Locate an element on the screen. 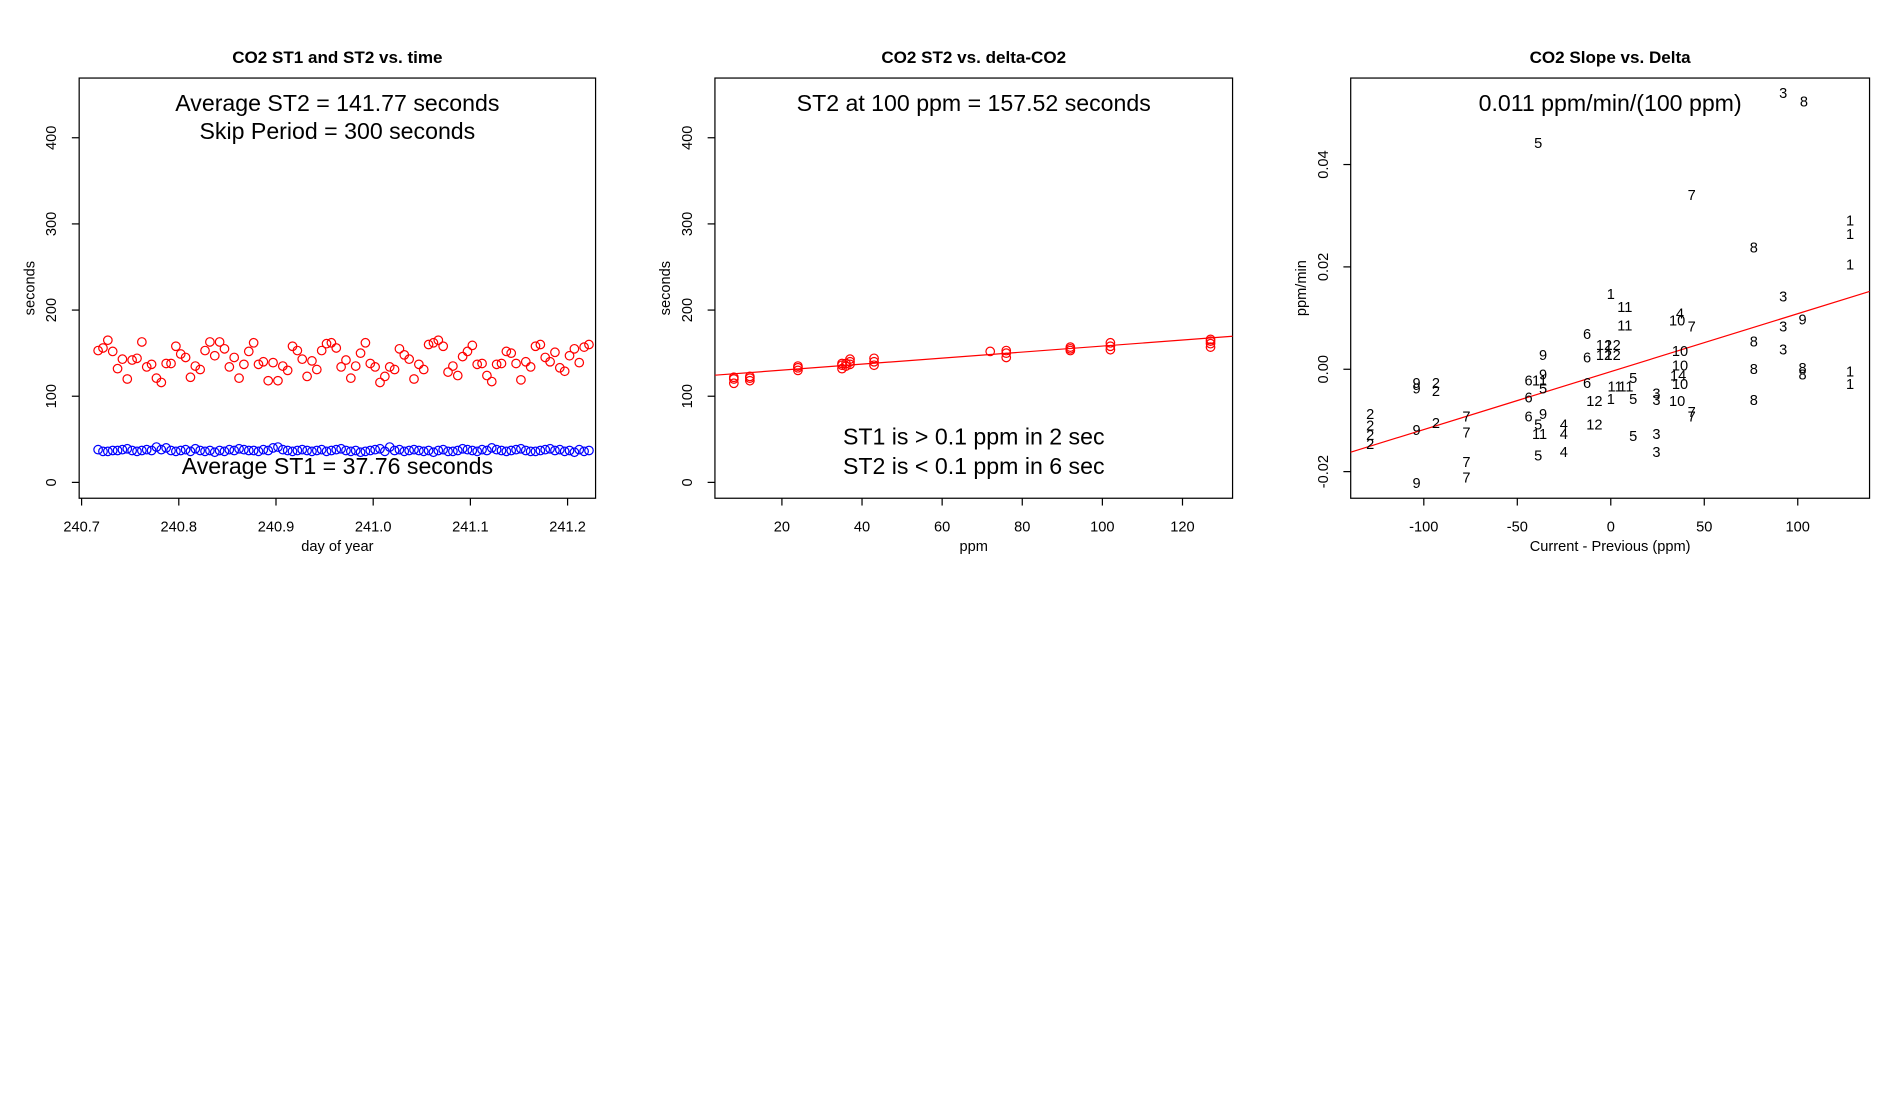 This screenshot has width=1900, height=1100. x-tick-label: 100 is located at coordinates (1798, 527).